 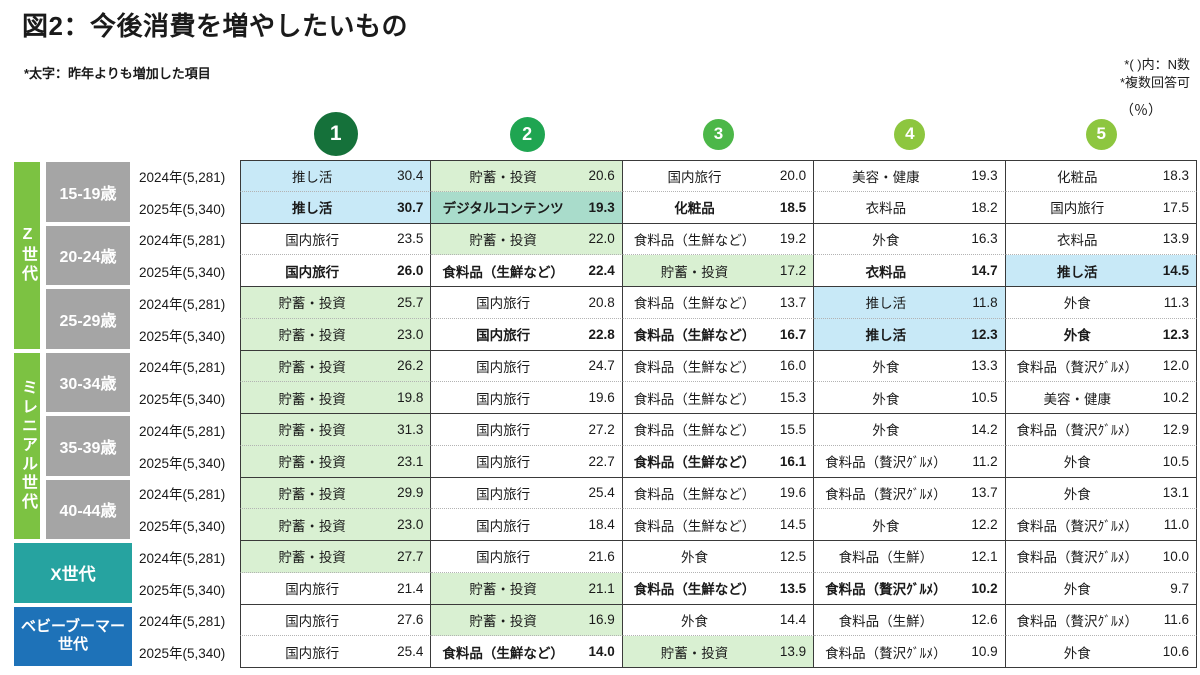 I want to click on rank-cell: 外食 11.3, so click(x=1101, y=303).